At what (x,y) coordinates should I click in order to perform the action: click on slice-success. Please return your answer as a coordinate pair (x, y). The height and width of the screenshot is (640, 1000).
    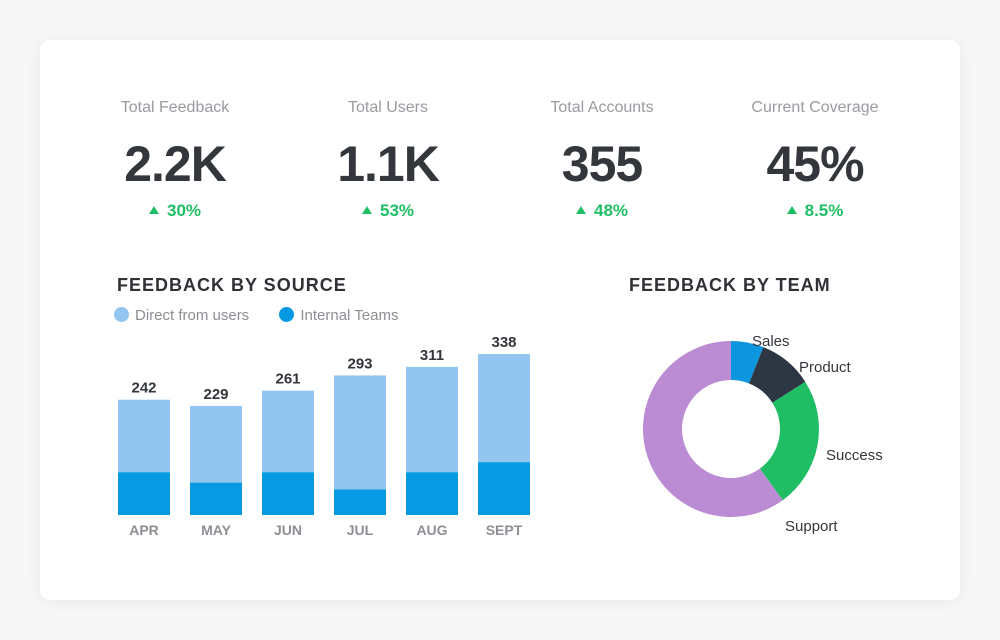
    Looking at the image, I should click on (789, 441).